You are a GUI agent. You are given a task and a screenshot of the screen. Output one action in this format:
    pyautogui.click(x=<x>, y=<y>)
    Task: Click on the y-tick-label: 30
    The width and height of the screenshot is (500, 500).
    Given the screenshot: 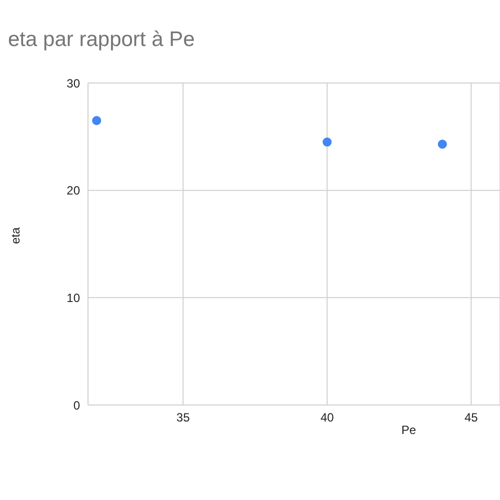 What is the action you would take?
    pyautogui.click(x=73, y=83)
    